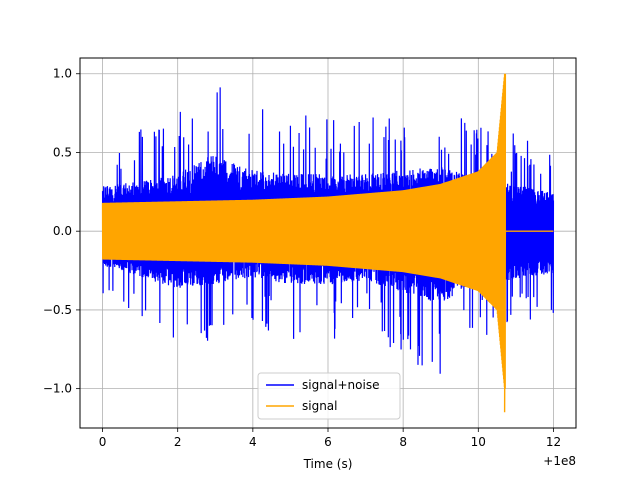 The height and width of the screenshot is (480, 640). What do you see at coordinates (320, 406) in the screenshot?
I see `legend-label-signal: signal` at bounding box center [320, 406].